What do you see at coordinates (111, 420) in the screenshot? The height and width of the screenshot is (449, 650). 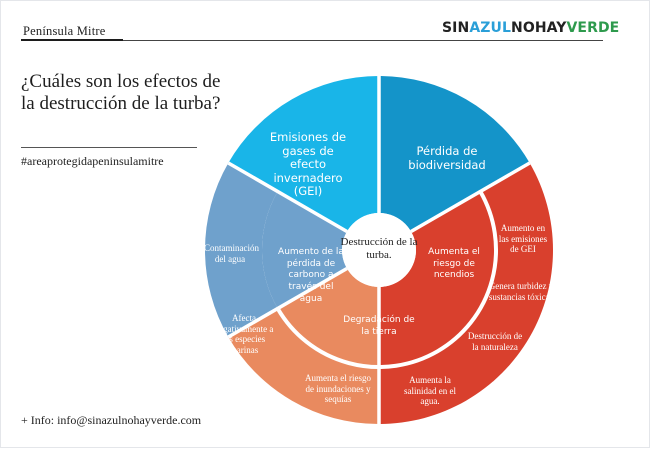 I see `footer-contact: + Info: info@sinazulnohayverde.com` at bounding box center [111, 420].